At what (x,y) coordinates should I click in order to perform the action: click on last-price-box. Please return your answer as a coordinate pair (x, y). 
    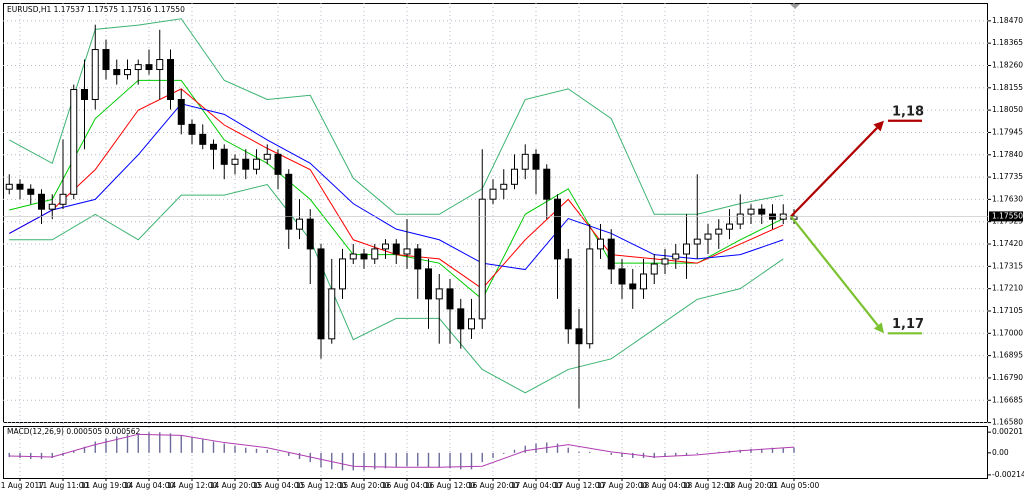
    Looking at the image, I should click on (1006, 216).